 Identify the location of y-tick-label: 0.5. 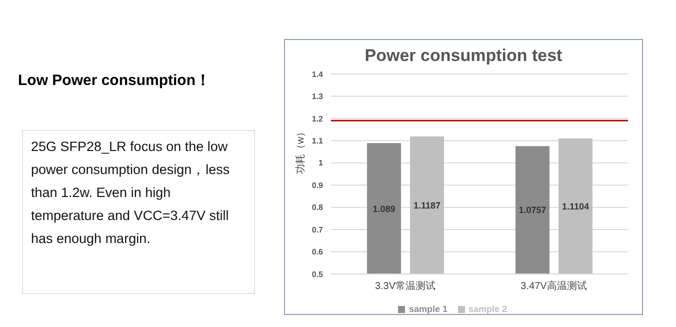
(318, 274).